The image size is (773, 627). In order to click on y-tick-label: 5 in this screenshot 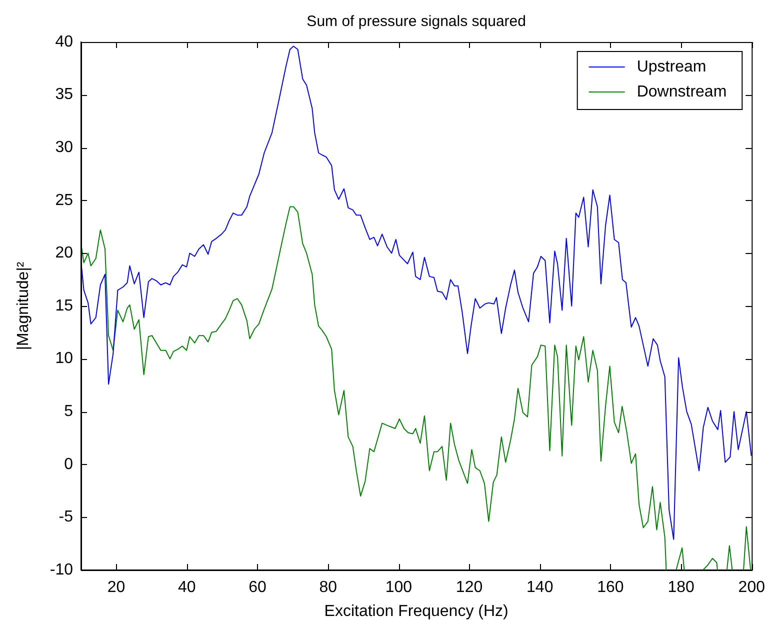, I will do `click(69, 411)`.